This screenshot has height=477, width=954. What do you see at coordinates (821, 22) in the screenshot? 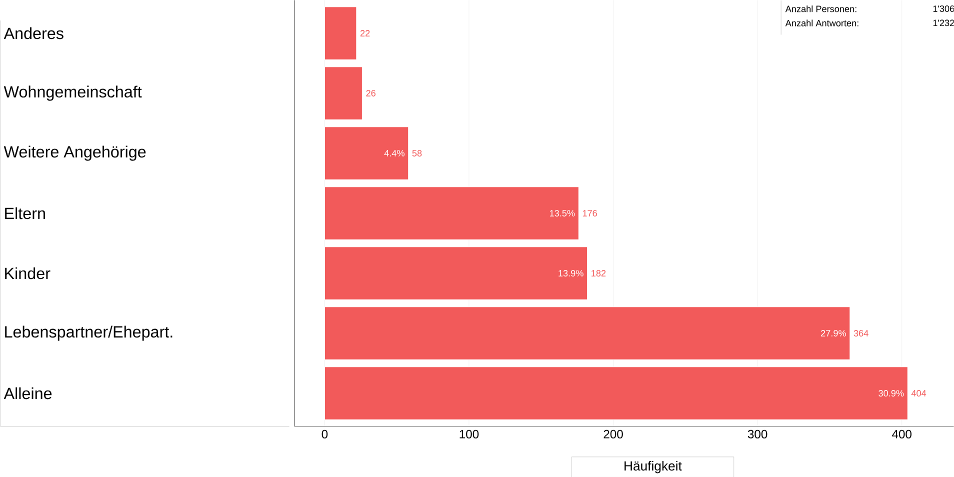
I see `annotation: Anzahl Antworten:` at bounding box center [821, 22].